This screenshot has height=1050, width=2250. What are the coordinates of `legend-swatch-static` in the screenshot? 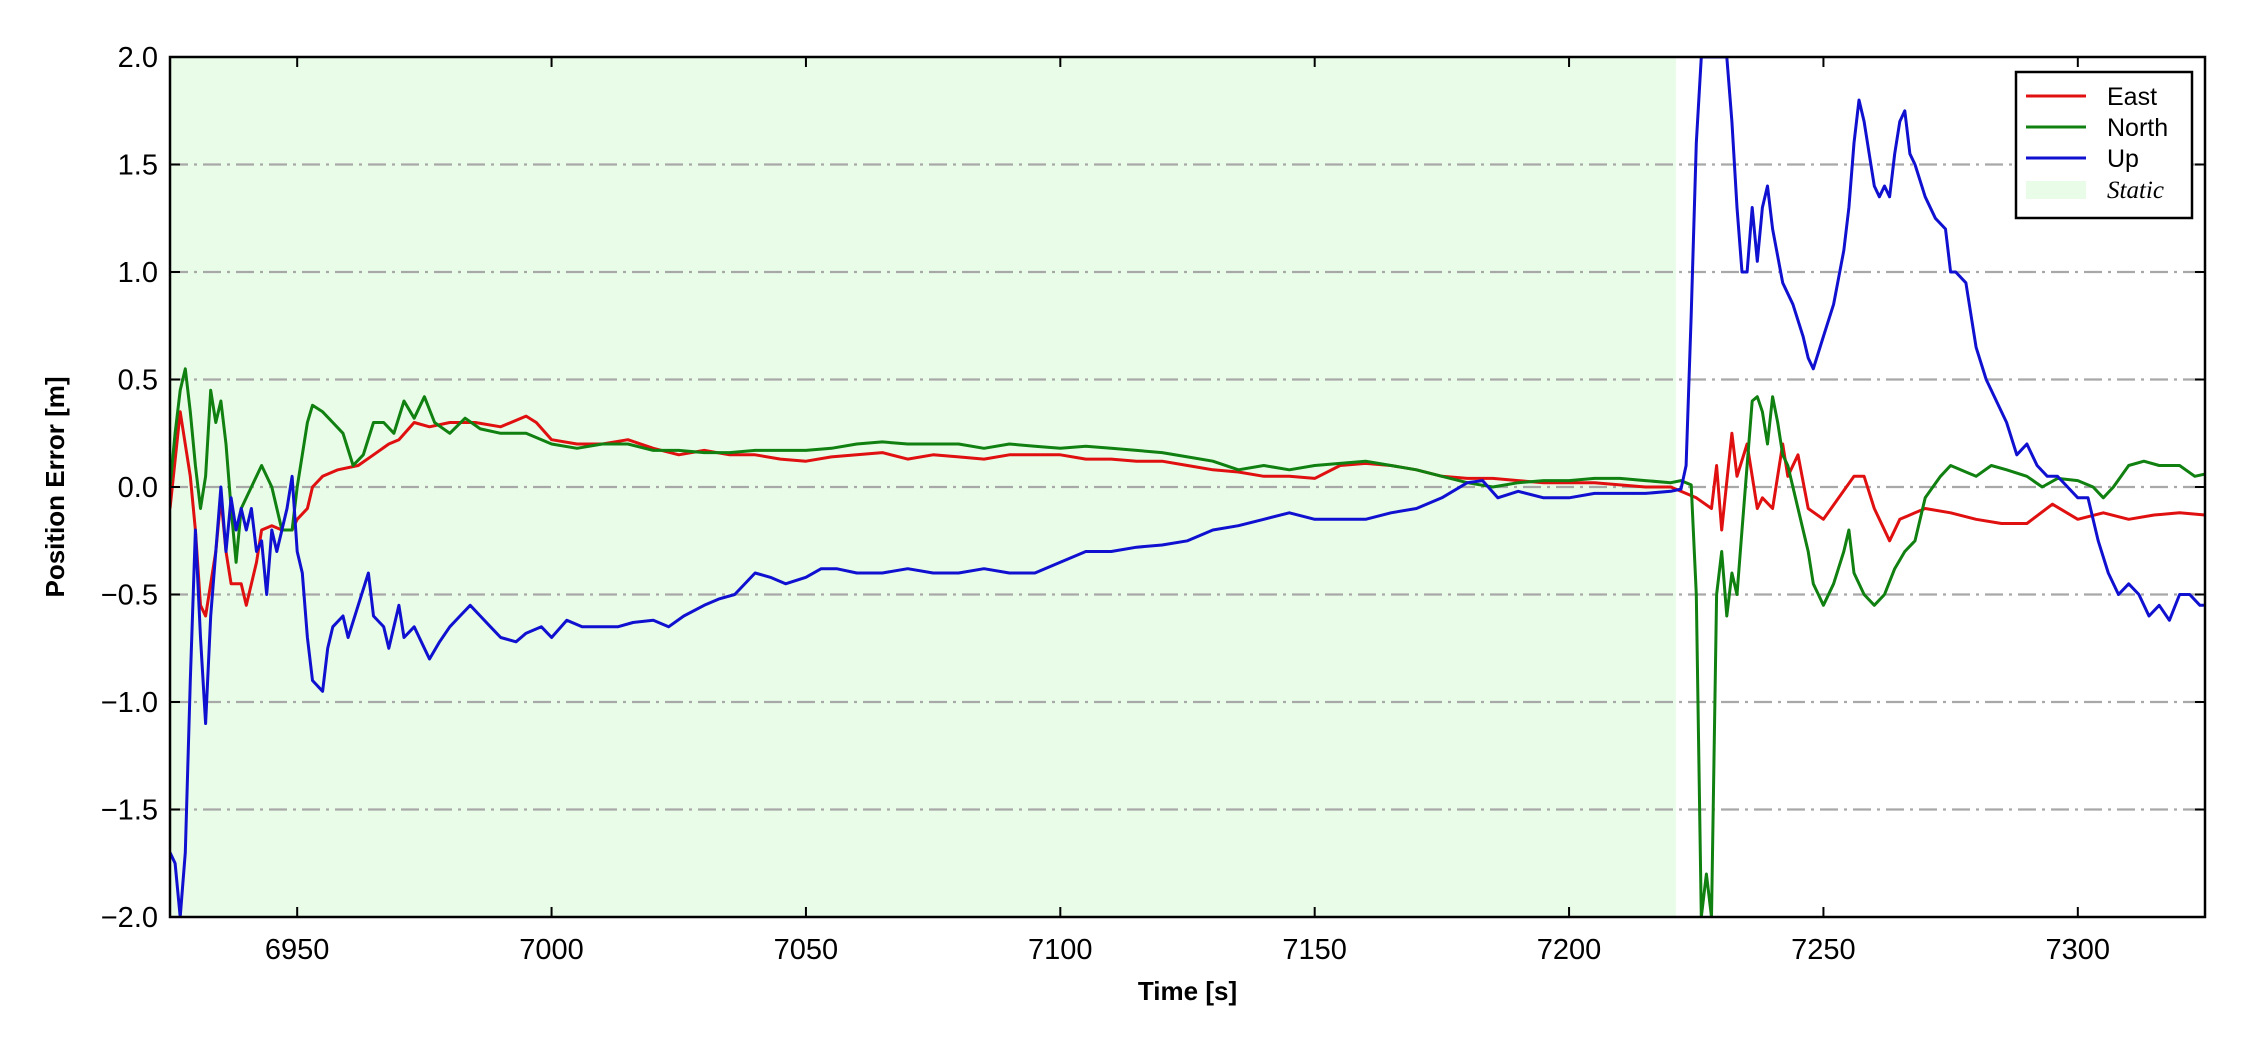 It's located at (2056, 190).